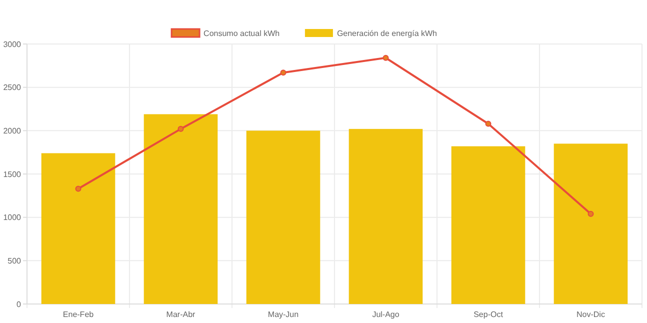 This screenshot has width=647, height=323. Describe the element at coordinates (242, 33) in the screenshot. I see `legend-label: Consumo actual kWh` at that location.